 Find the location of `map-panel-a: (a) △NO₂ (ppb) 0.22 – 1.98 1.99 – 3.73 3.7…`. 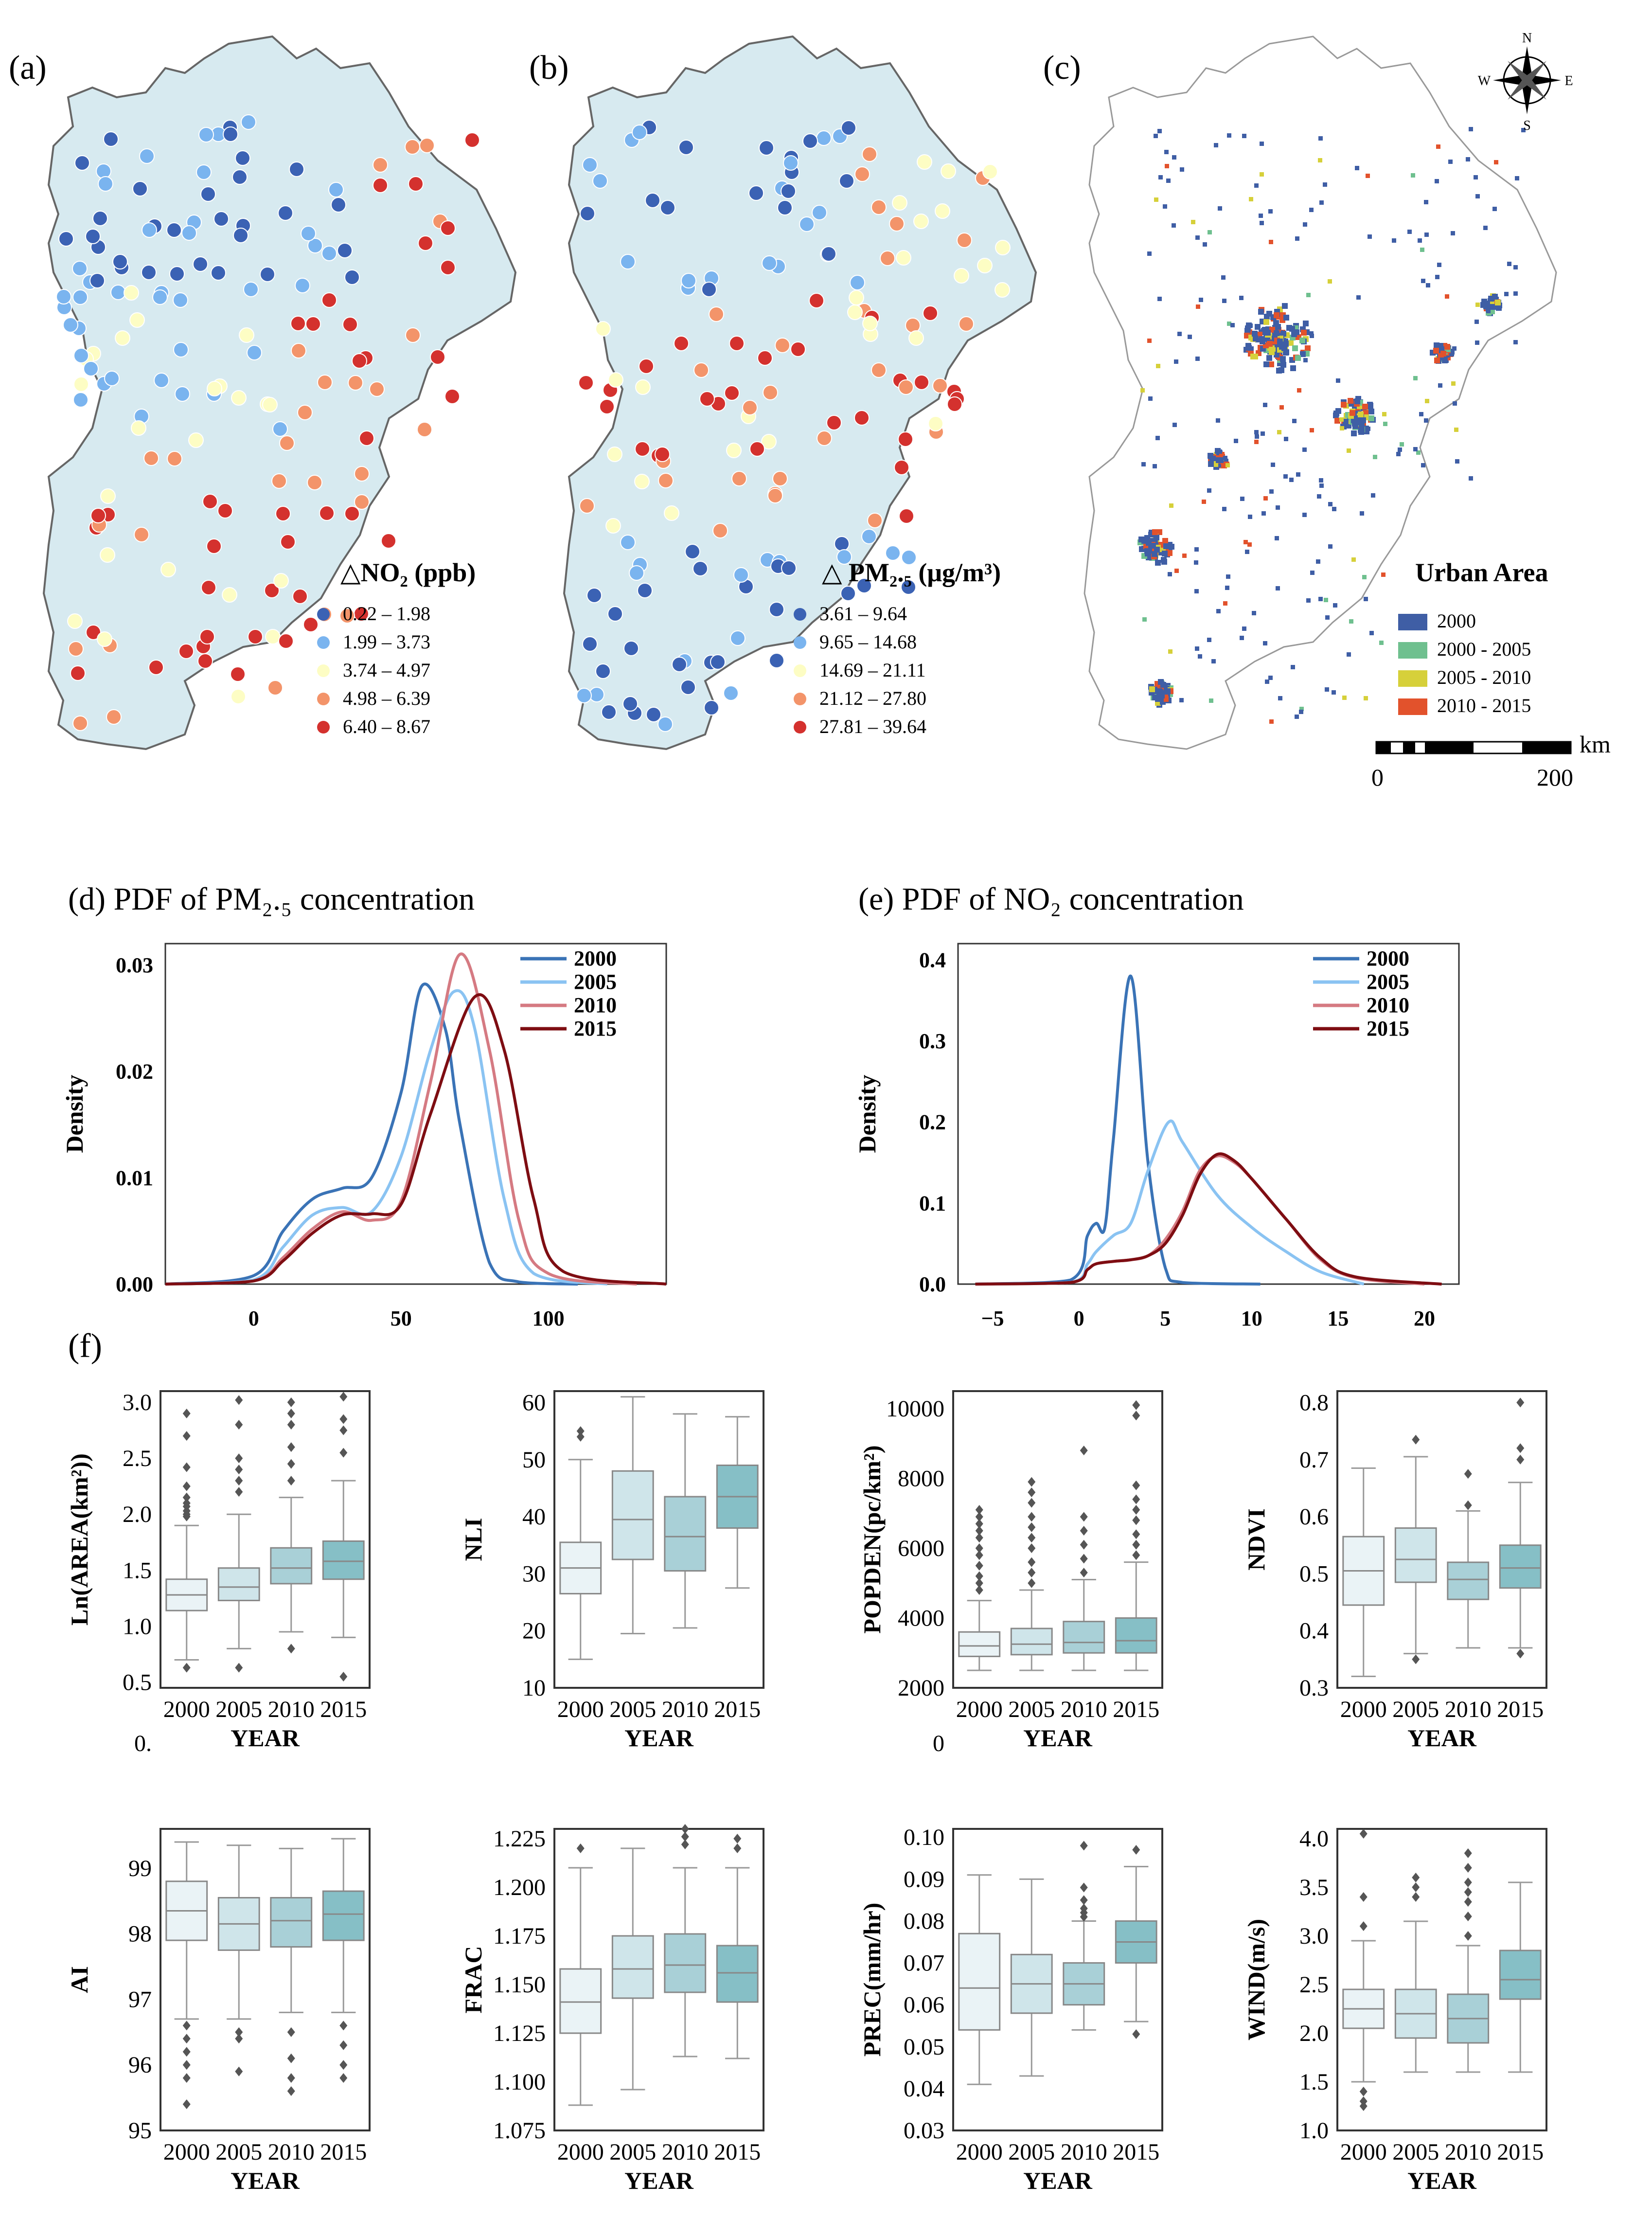

map-panel-a: (a) △NO₂ (ppb) 0.22 – 1.98 1.99 – 3.73 3.7… is located at coordinates (262, 393).